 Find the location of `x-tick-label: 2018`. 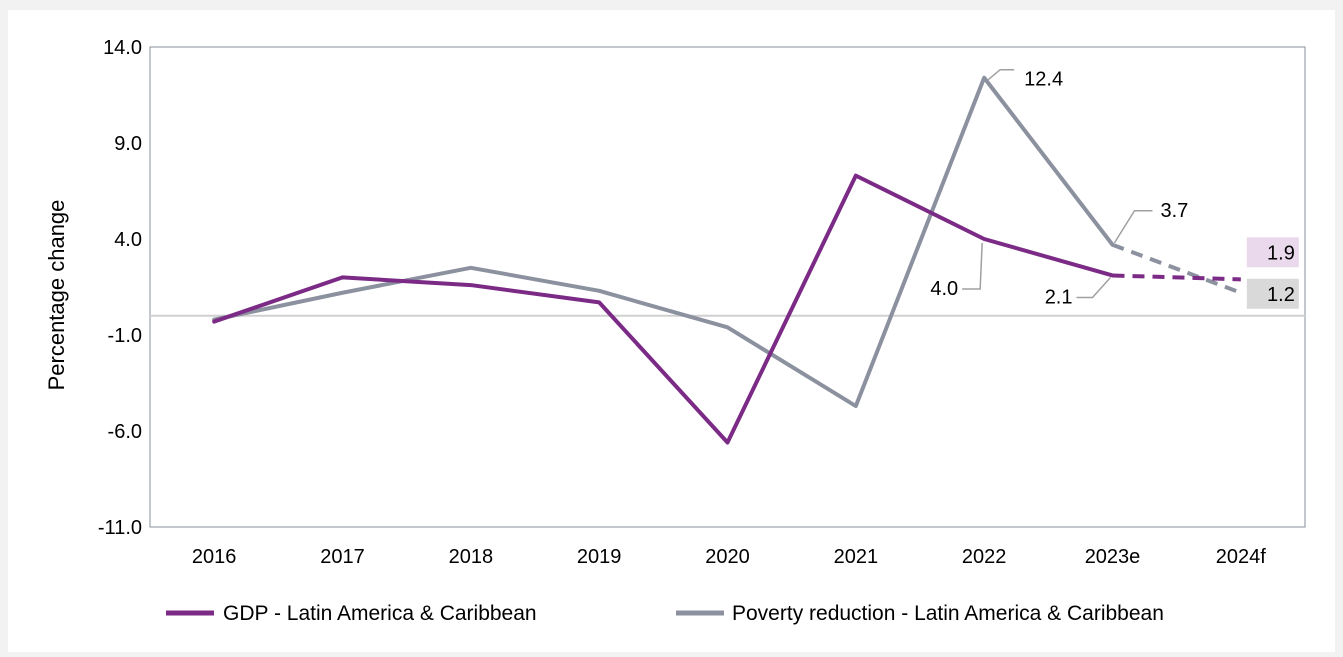

x-tick-label: 2018 is located at coordinates (471, 557).